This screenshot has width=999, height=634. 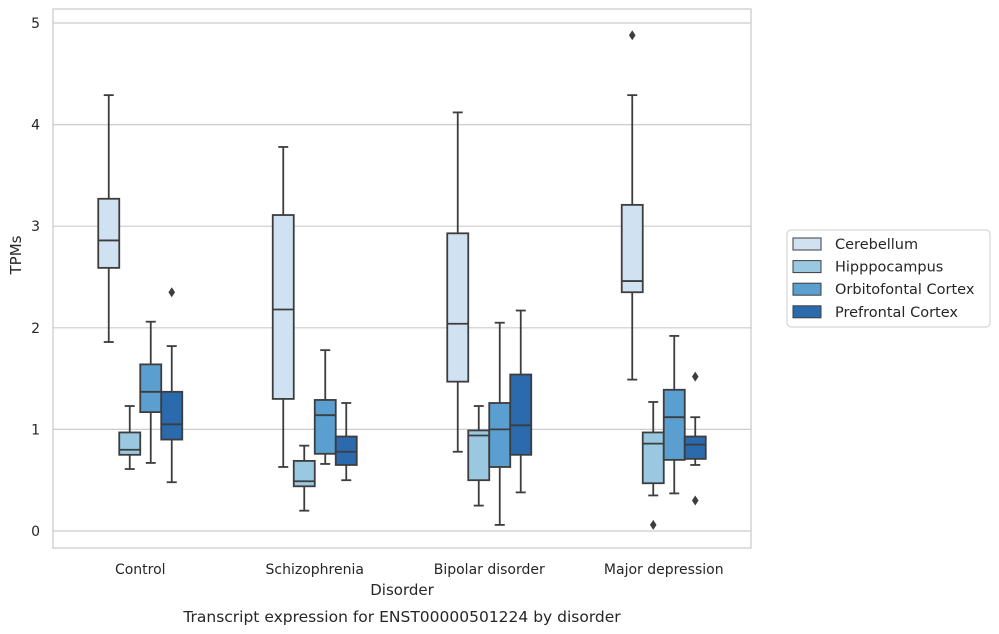 What do you see at coordinates (35, 227) in the screenshot?
I see `y-tick-label: 3` at bounding box center [35, 227].